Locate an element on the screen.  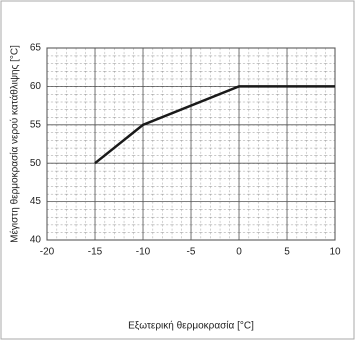
y-tick-label: 60 is located at coordinates (36, 86).